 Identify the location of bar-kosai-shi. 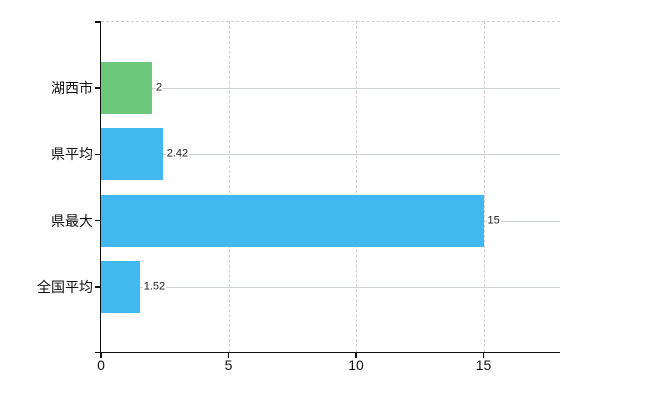
(126, 88).